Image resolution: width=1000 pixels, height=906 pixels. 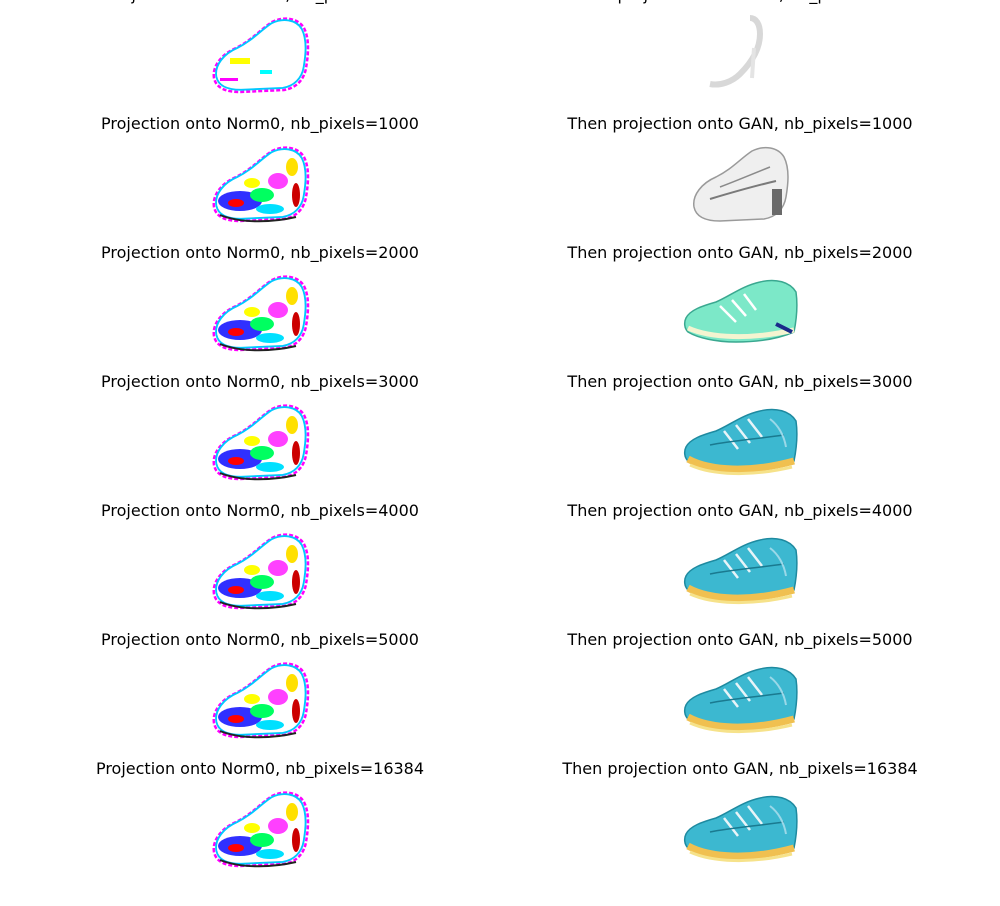 What do you see at coordinates (740, 2) in the screenshot?
I see `right-caption-row-0: Then projection onto GAN, nb_pixels=150` at bounding box center [740, 2].